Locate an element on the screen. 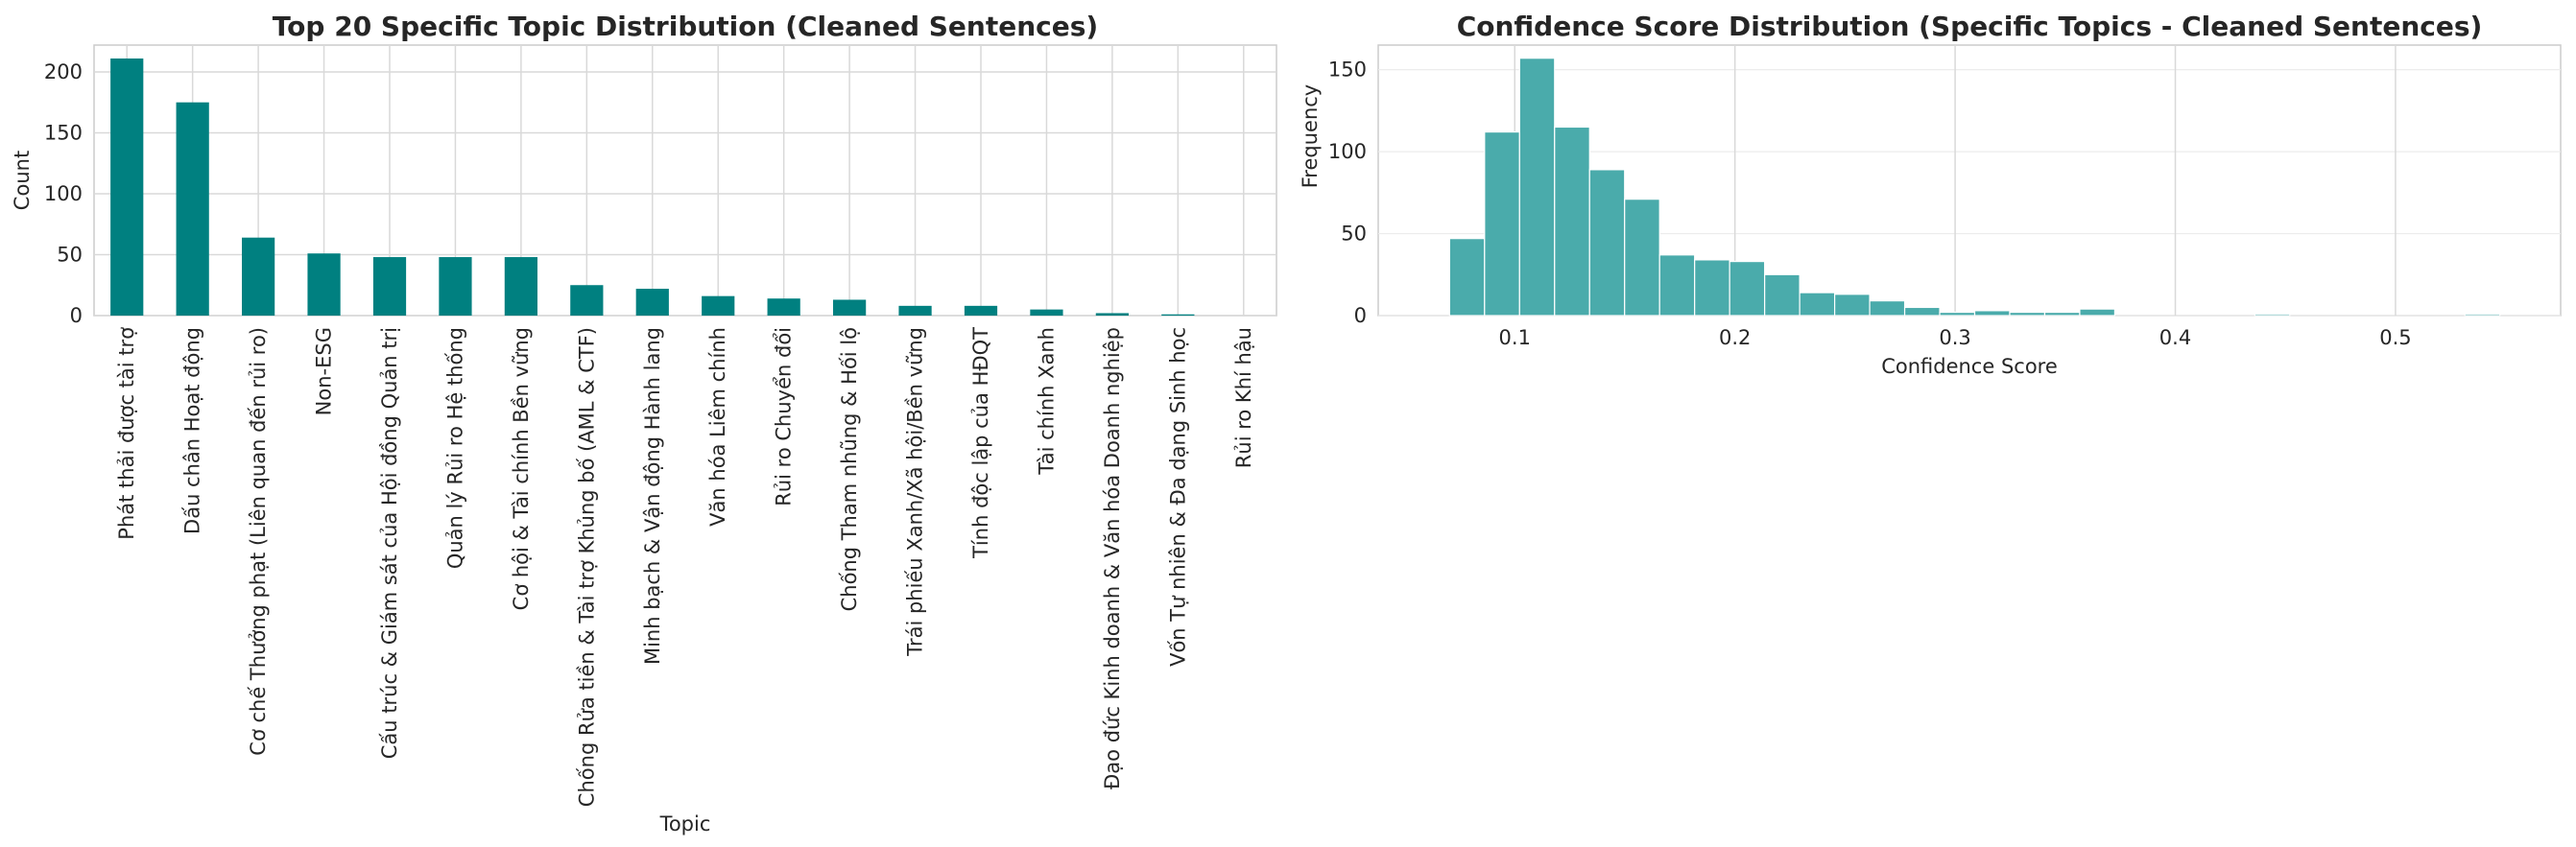 The image size is (2576, 847). bar-chart-xtick-label: Vốn Tự nhiên & Đa dạng Sinh học is located at coordinates (1177, 497).